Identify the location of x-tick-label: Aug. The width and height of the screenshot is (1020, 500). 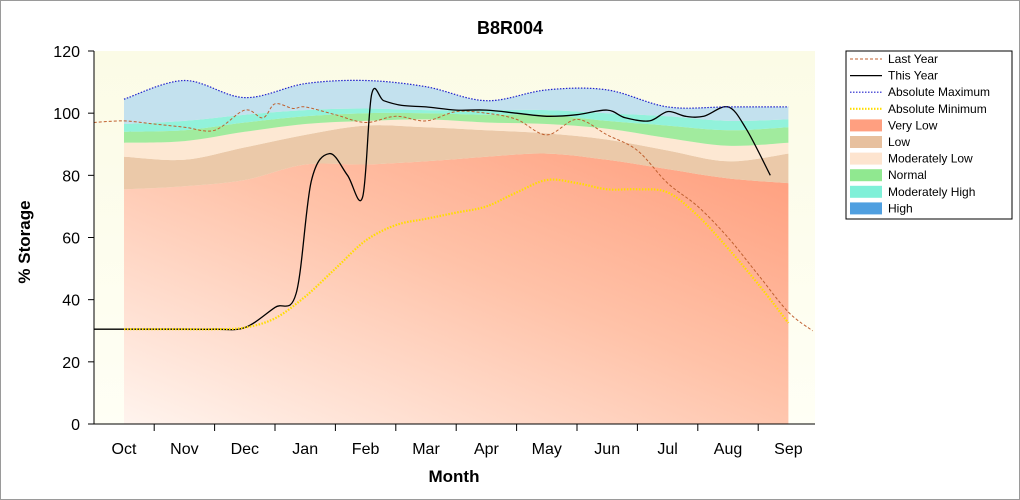
(728, 449).